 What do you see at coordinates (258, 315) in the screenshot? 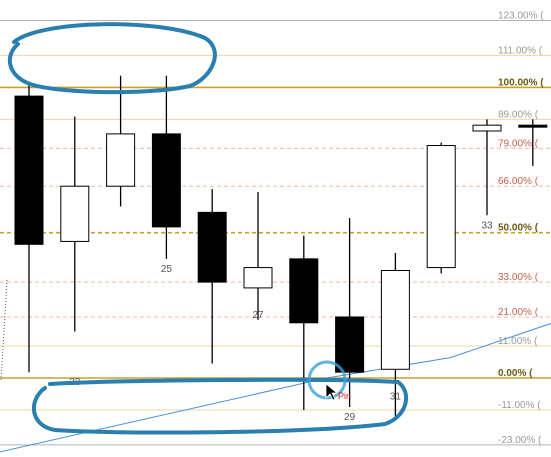
I see `date-label: 27` at bounding box center [258, 315].